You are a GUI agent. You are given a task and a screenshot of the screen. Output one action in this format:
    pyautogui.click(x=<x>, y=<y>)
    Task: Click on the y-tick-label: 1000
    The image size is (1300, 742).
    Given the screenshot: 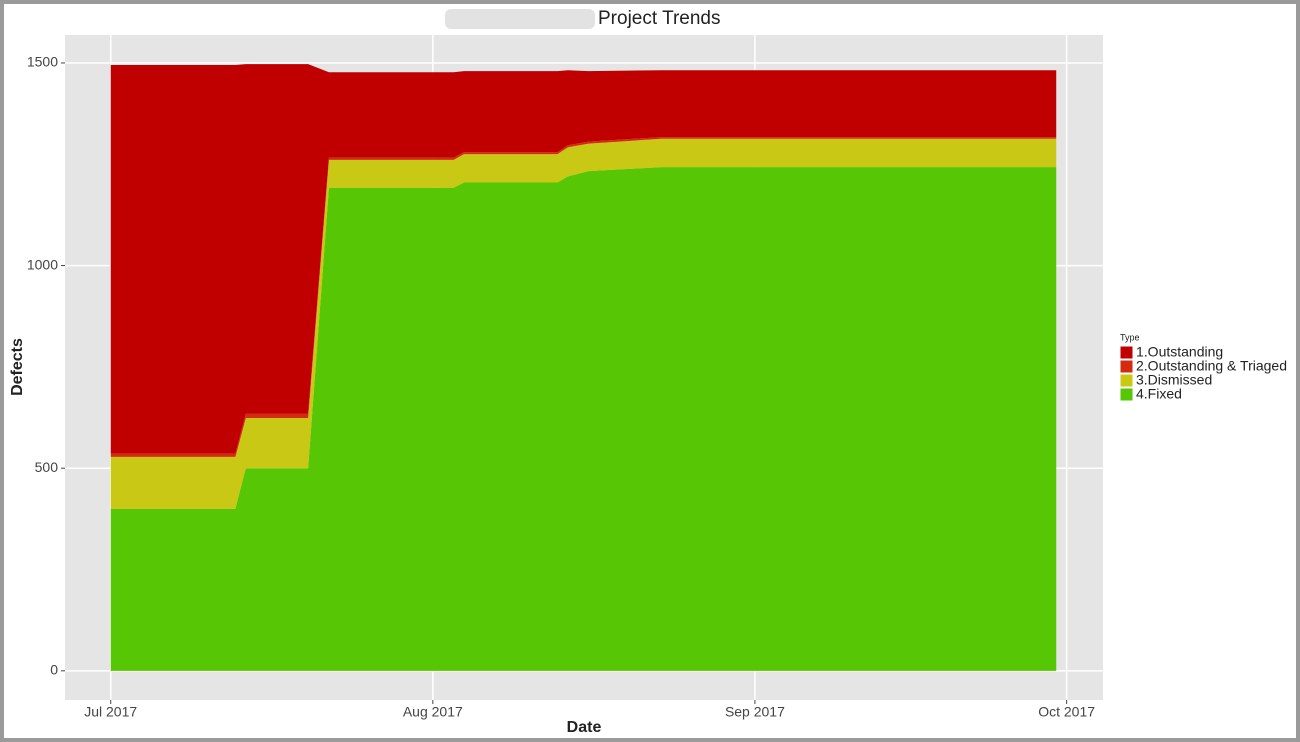 What is the action you would take?
    pyautogui.click(x=42, y=264)
    